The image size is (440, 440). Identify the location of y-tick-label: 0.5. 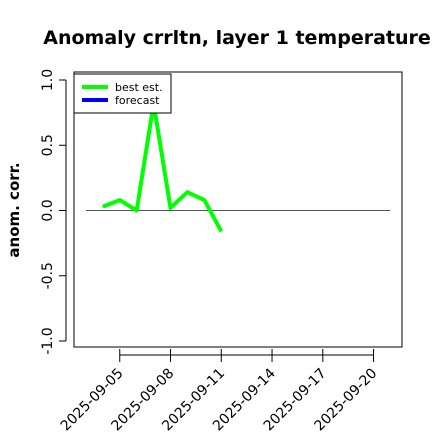
(48, 145).